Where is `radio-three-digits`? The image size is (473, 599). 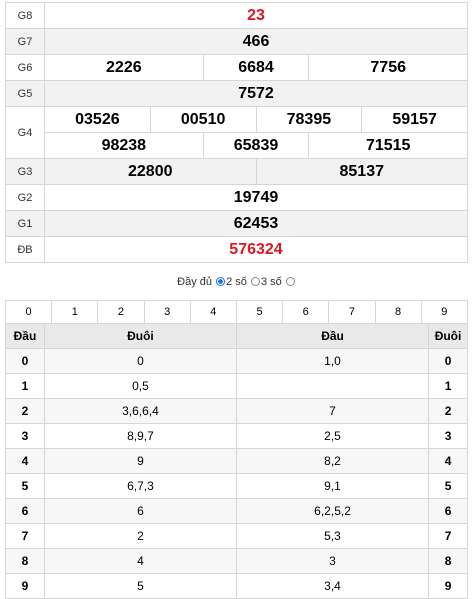 radio-three-digits is located at coordinates (255, 281).